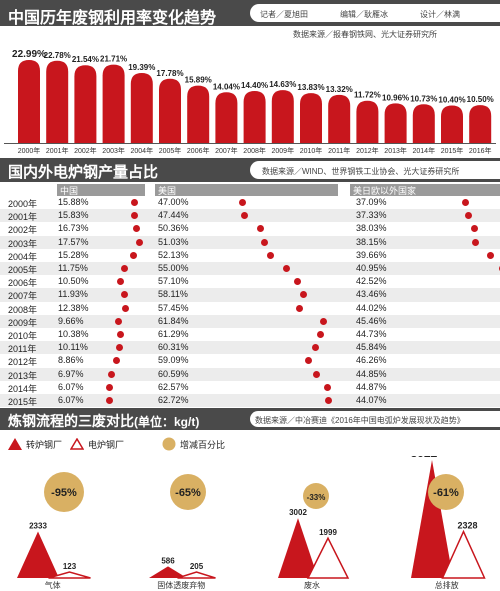  What do you see at coordinates (23, 243) in the screenshot?
I see `row-year: 2003年` at bounding box center [23, 243].